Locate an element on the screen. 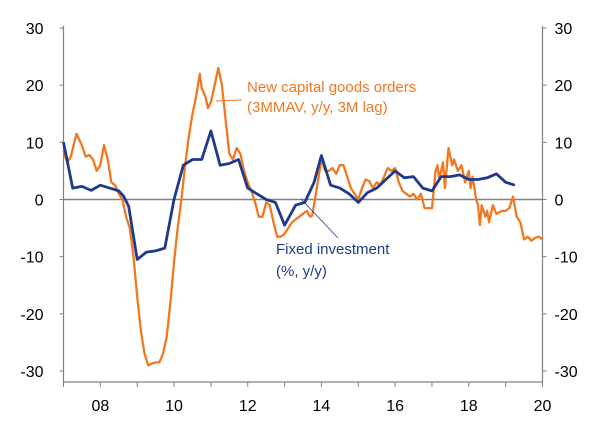  left-y-tick-label: 0 is located at coordinates (39, 201).